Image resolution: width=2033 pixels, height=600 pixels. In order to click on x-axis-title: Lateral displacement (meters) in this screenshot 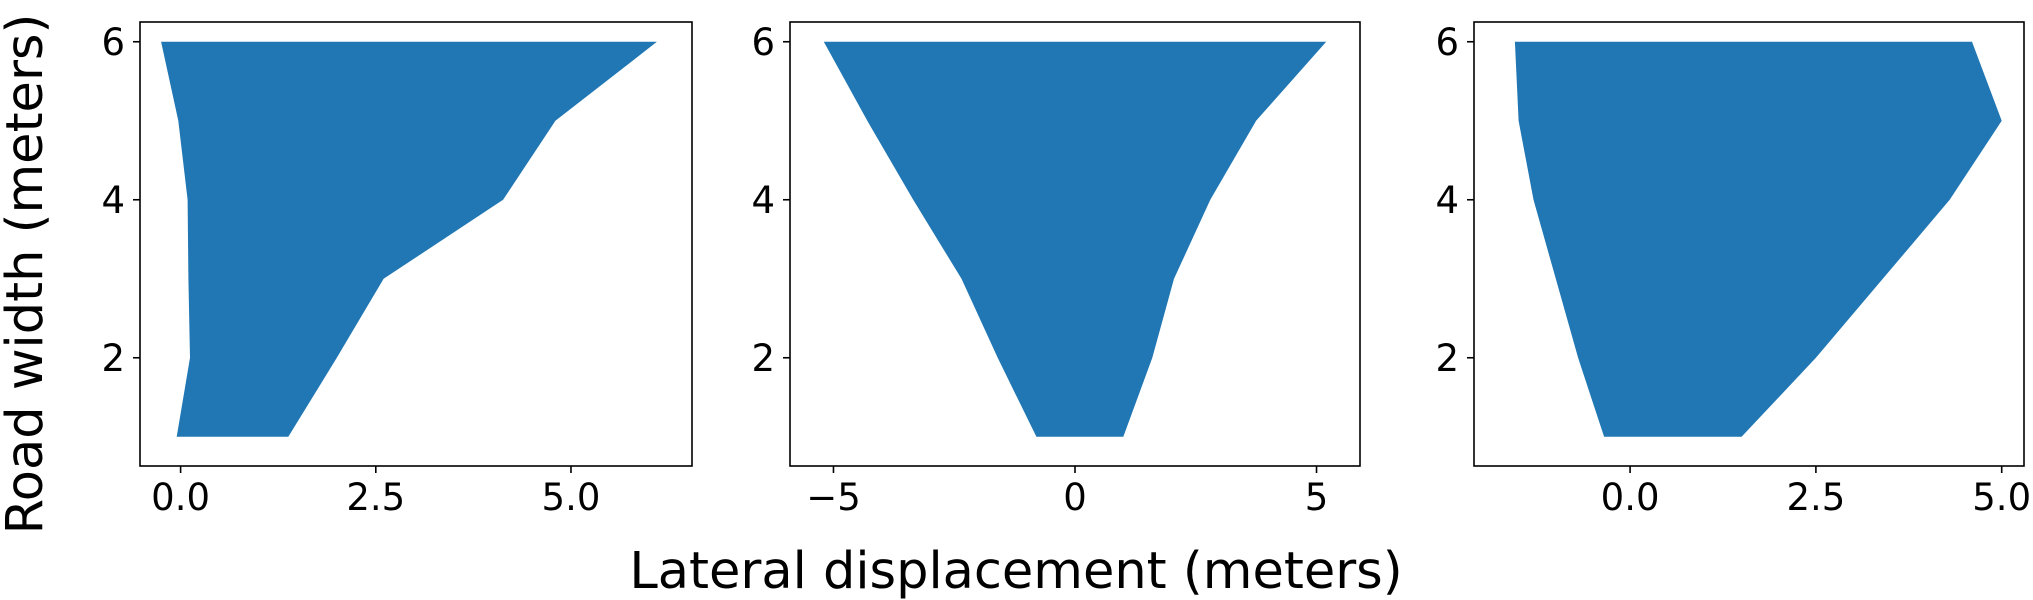, I will do `click(1015, 571)`.